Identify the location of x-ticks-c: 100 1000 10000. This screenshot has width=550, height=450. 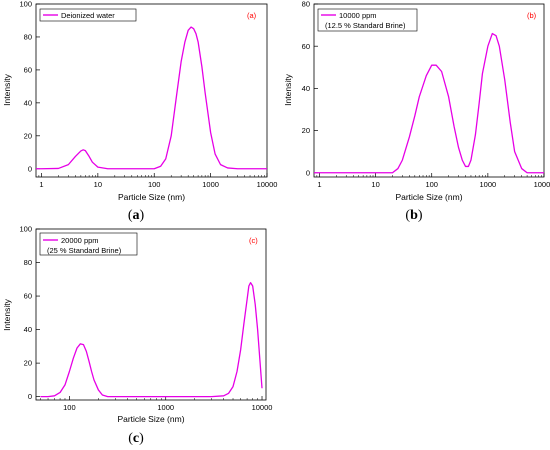
(156, 404).